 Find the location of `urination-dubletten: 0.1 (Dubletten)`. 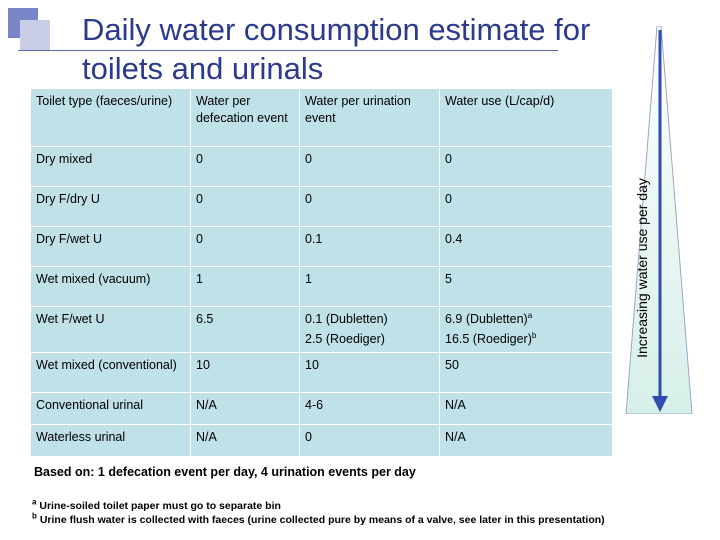

urination-dubletten: 0.1 (Dubletten) is located at coordinates (346, 319).